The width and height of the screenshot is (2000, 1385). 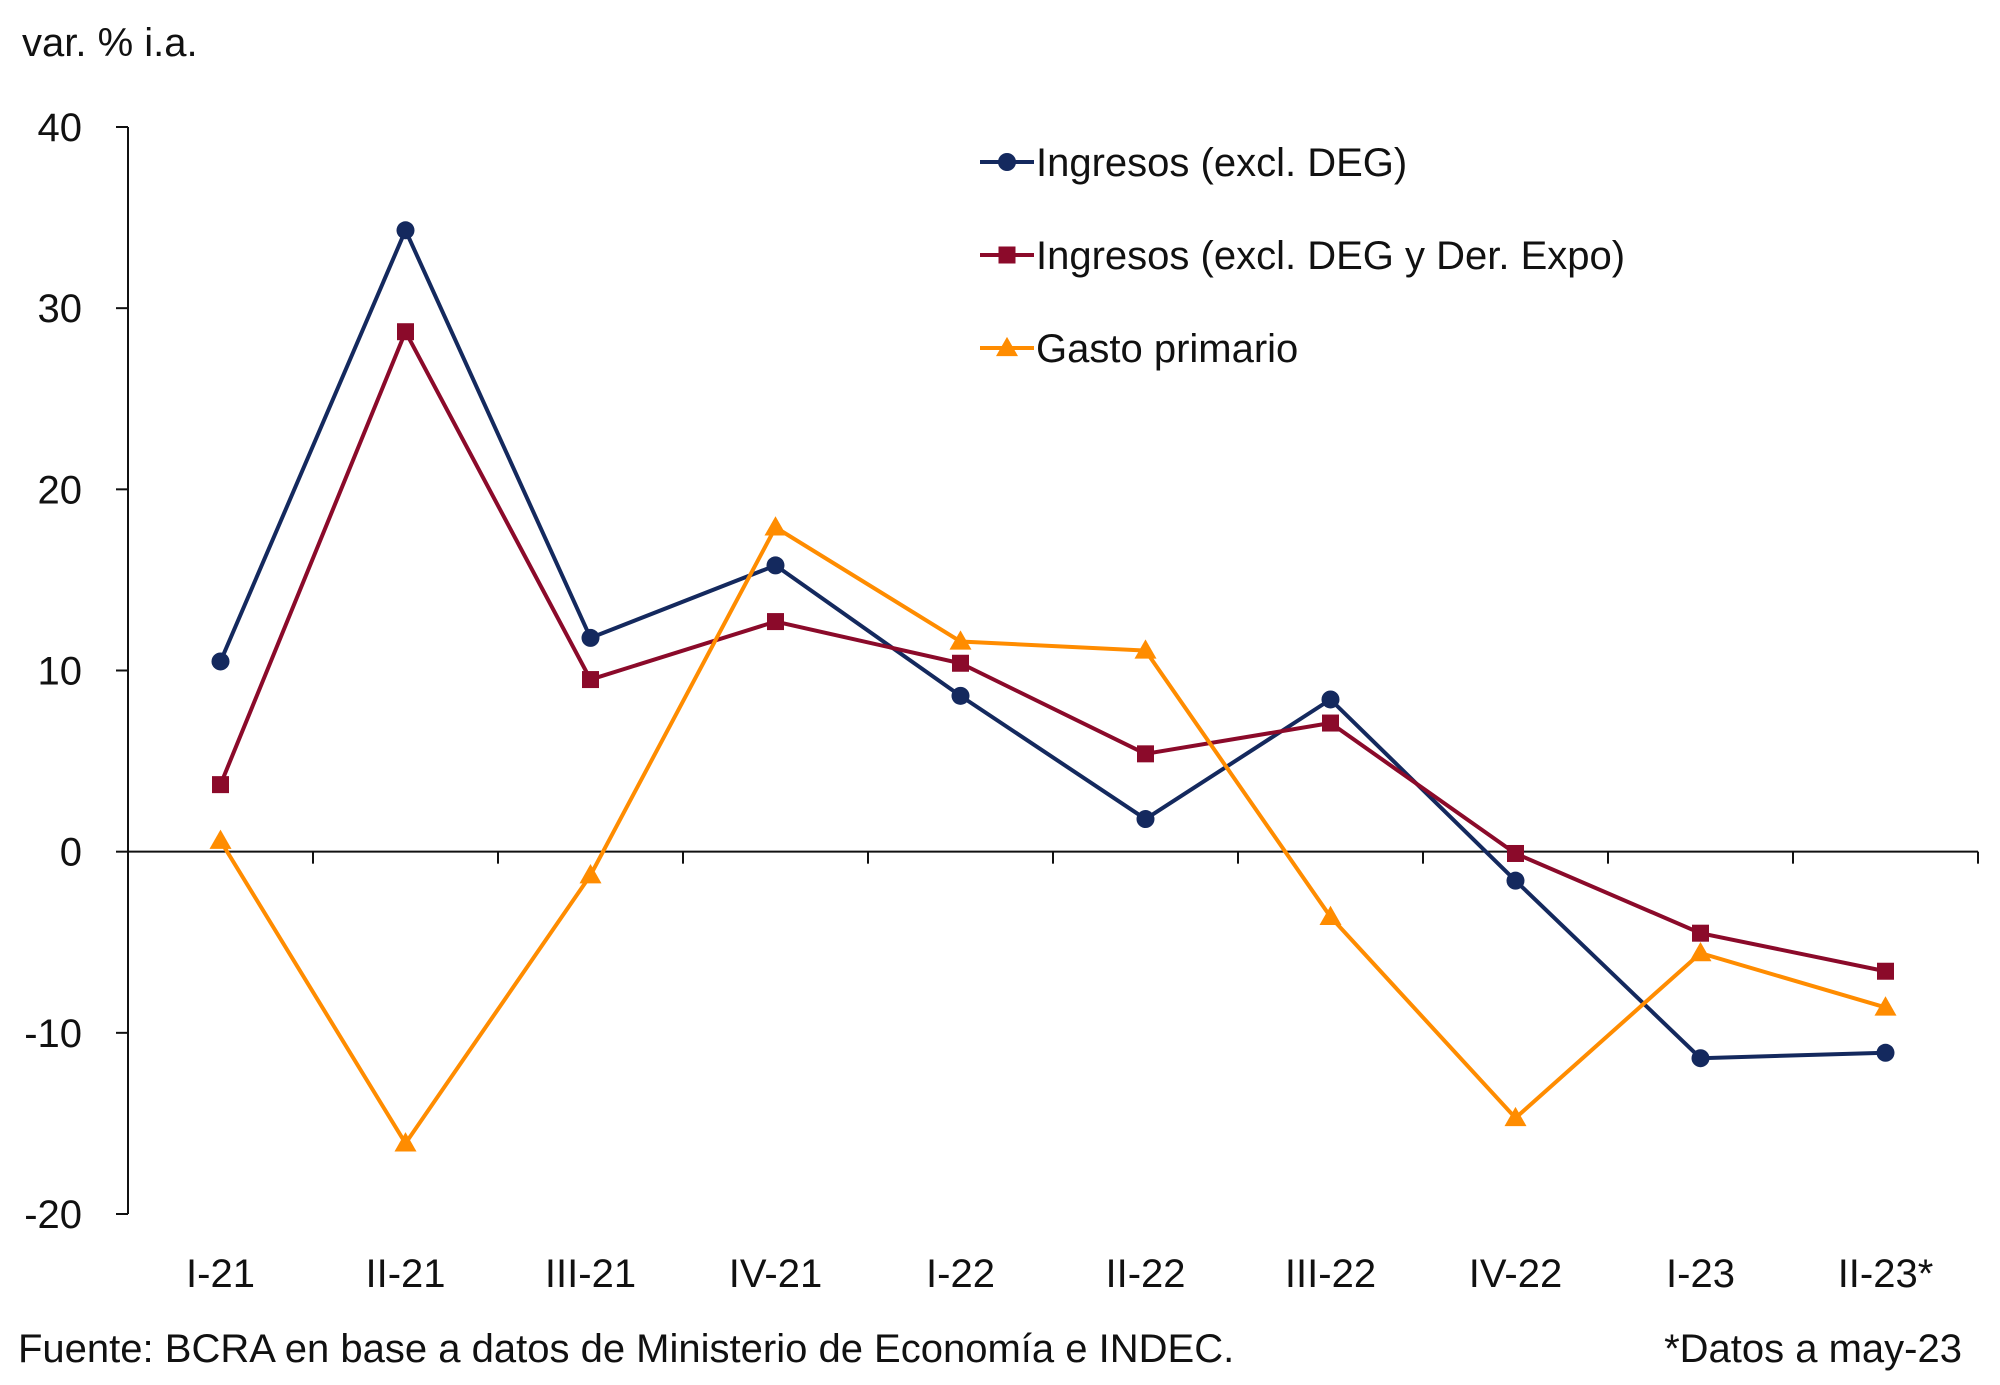 I want to click on y-tick-label: 10, so click(x=60, y=672).